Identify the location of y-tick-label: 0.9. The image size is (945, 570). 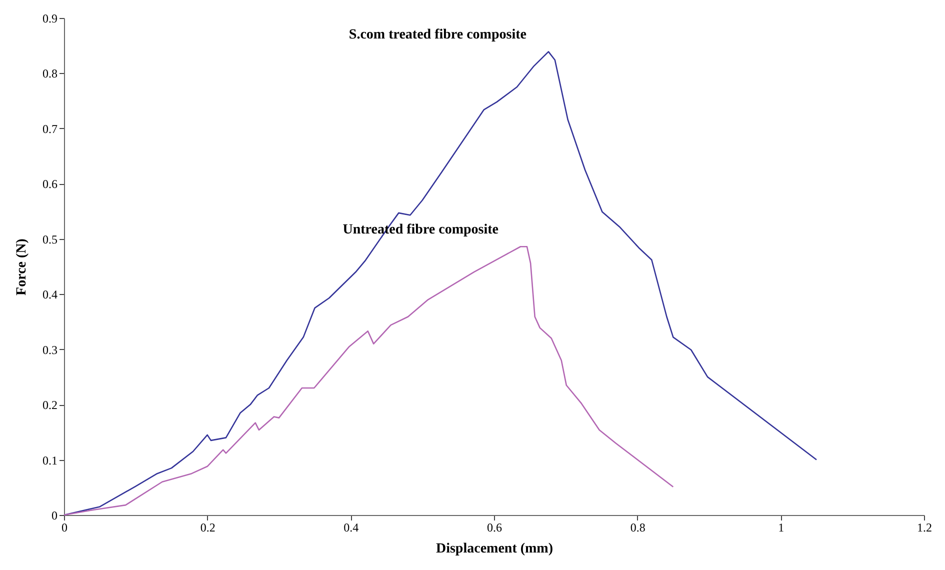
(50, 19).